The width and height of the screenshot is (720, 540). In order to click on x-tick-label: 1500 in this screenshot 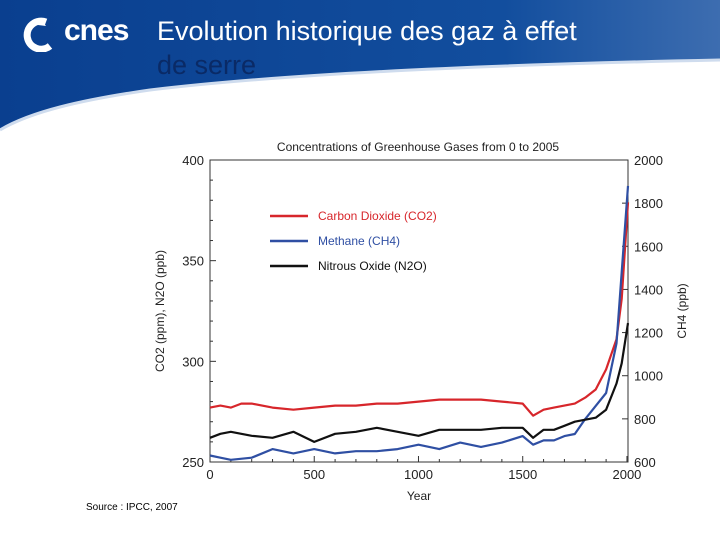, I will do `click(522, 474)`.